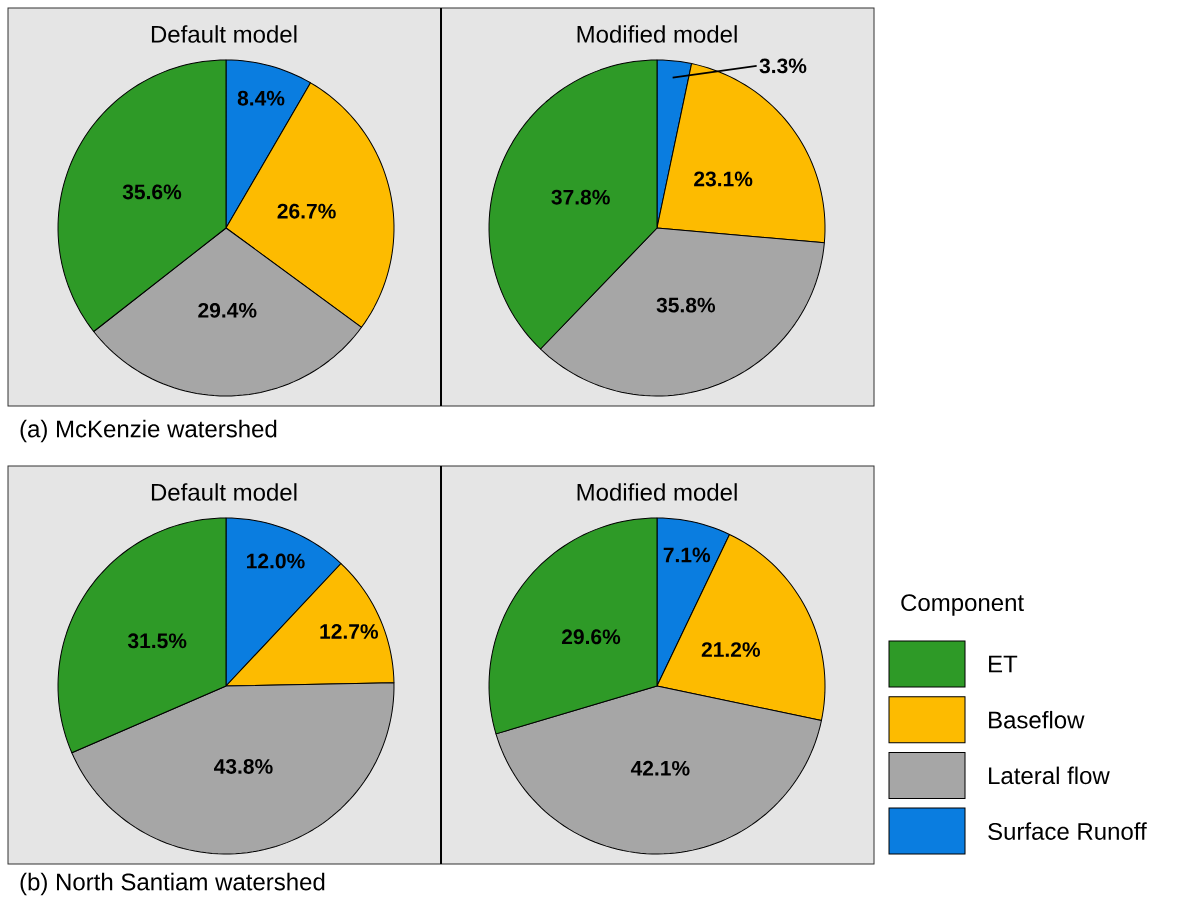  I want to click on data-label: 8.4%, so click(261, 98).